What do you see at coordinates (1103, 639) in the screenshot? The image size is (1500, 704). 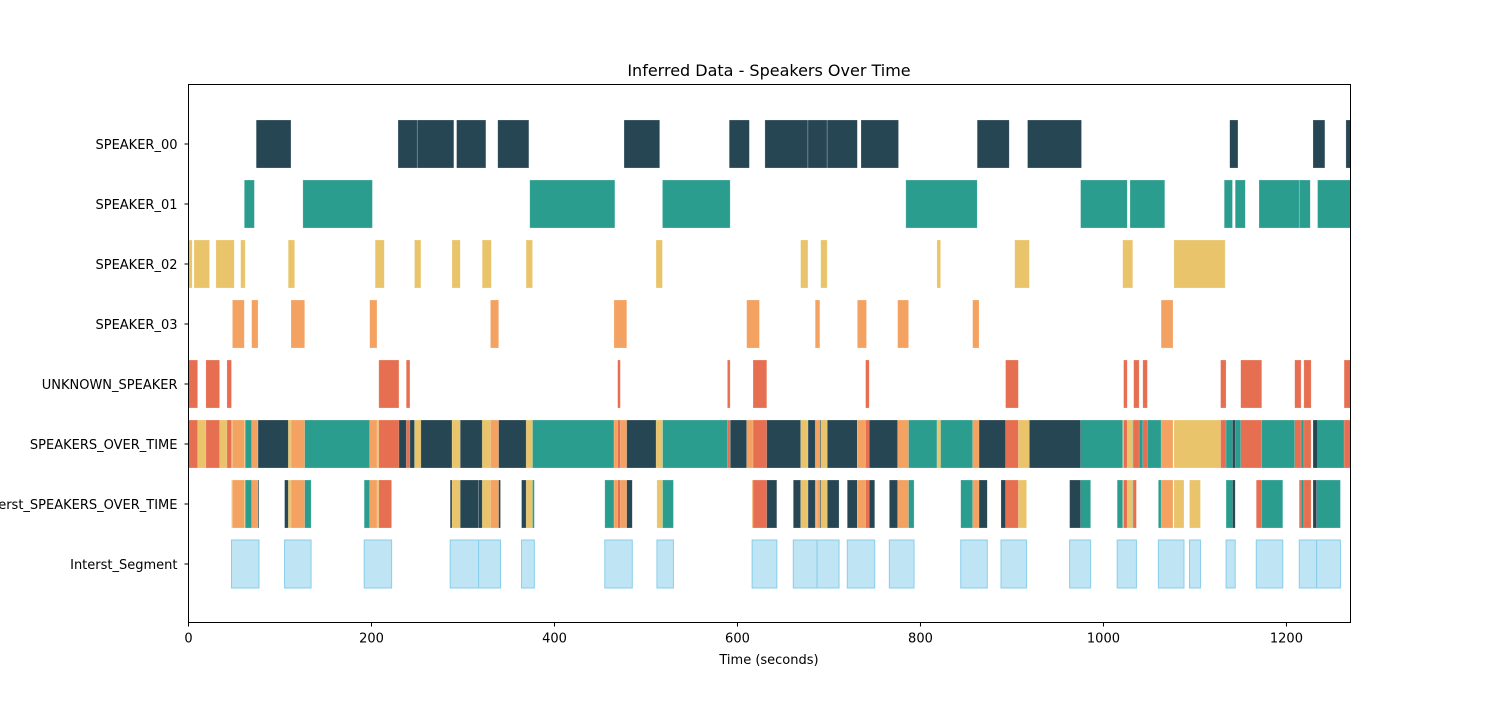 I see `x-tick-label: 1000` at bounding box center [1103, 639].